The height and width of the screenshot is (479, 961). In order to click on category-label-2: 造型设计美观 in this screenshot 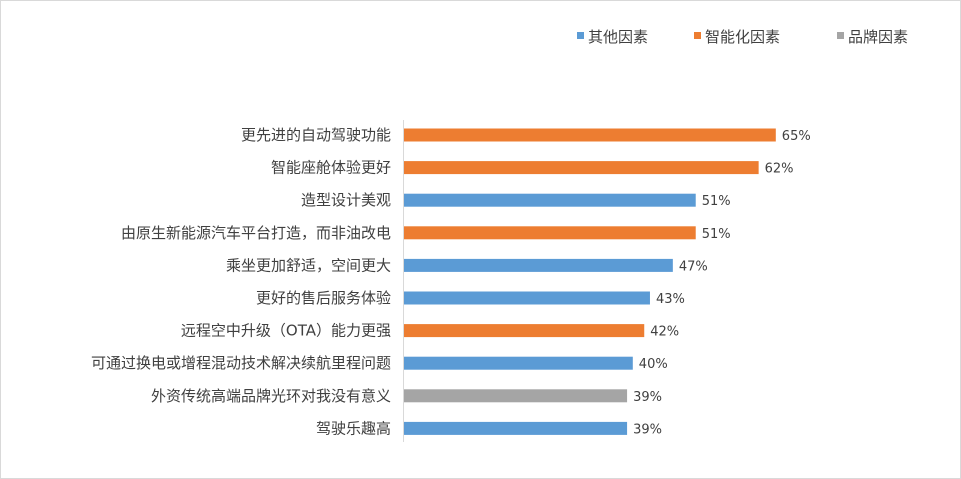, I will do `click(346, 200)`.